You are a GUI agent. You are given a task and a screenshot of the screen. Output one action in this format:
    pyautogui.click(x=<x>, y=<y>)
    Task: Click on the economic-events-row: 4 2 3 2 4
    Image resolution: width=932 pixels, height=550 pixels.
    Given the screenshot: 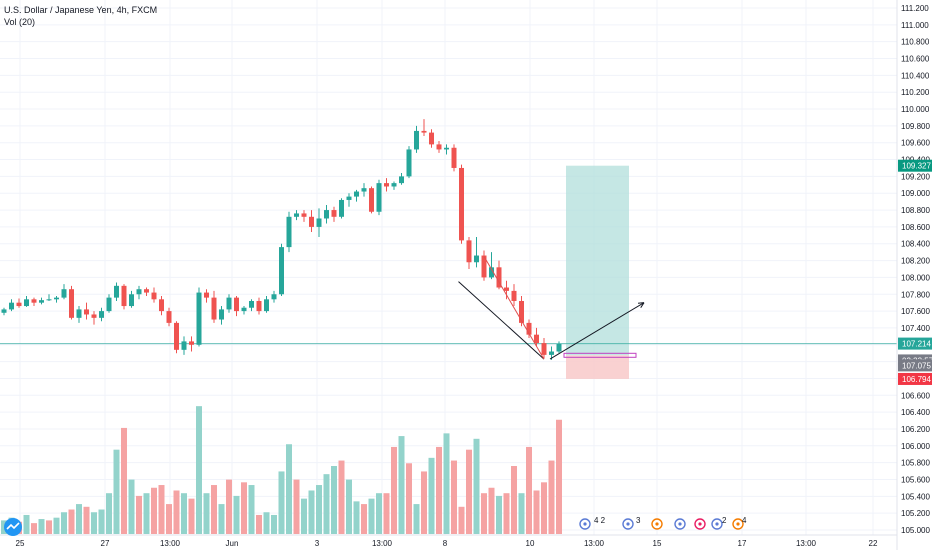 What is the action you would take?
    pyautogui.click(x=663, y=523)
    